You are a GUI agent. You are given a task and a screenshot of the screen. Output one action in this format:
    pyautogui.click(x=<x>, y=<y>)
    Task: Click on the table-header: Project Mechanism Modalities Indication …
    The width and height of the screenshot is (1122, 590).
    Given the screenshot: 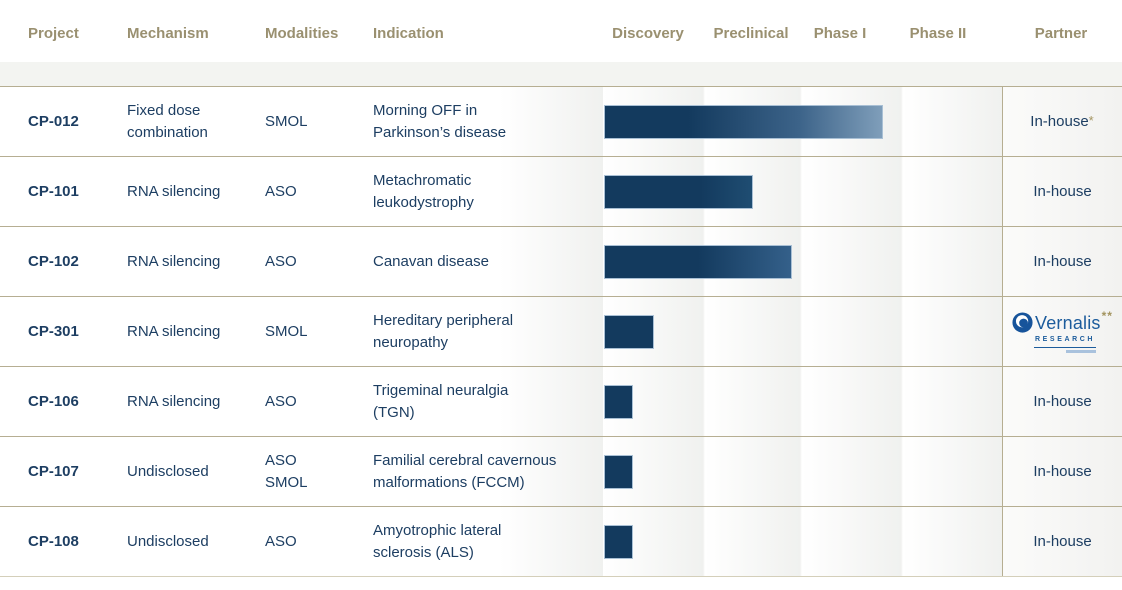 What is the action you would take?
    pyautogui.click(x=561, y=31)
    